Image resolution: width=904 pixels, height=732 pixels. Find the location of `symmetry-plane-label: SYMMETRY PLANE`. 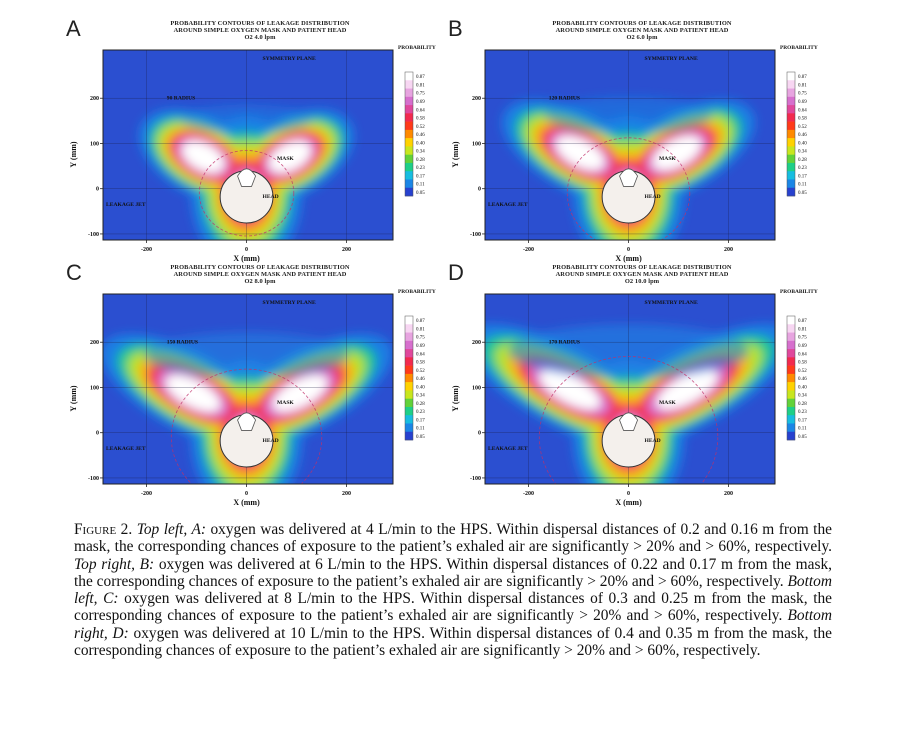

symmetry-plane-label: SYMMETRY PLANE is located at coordinates (671, 59).